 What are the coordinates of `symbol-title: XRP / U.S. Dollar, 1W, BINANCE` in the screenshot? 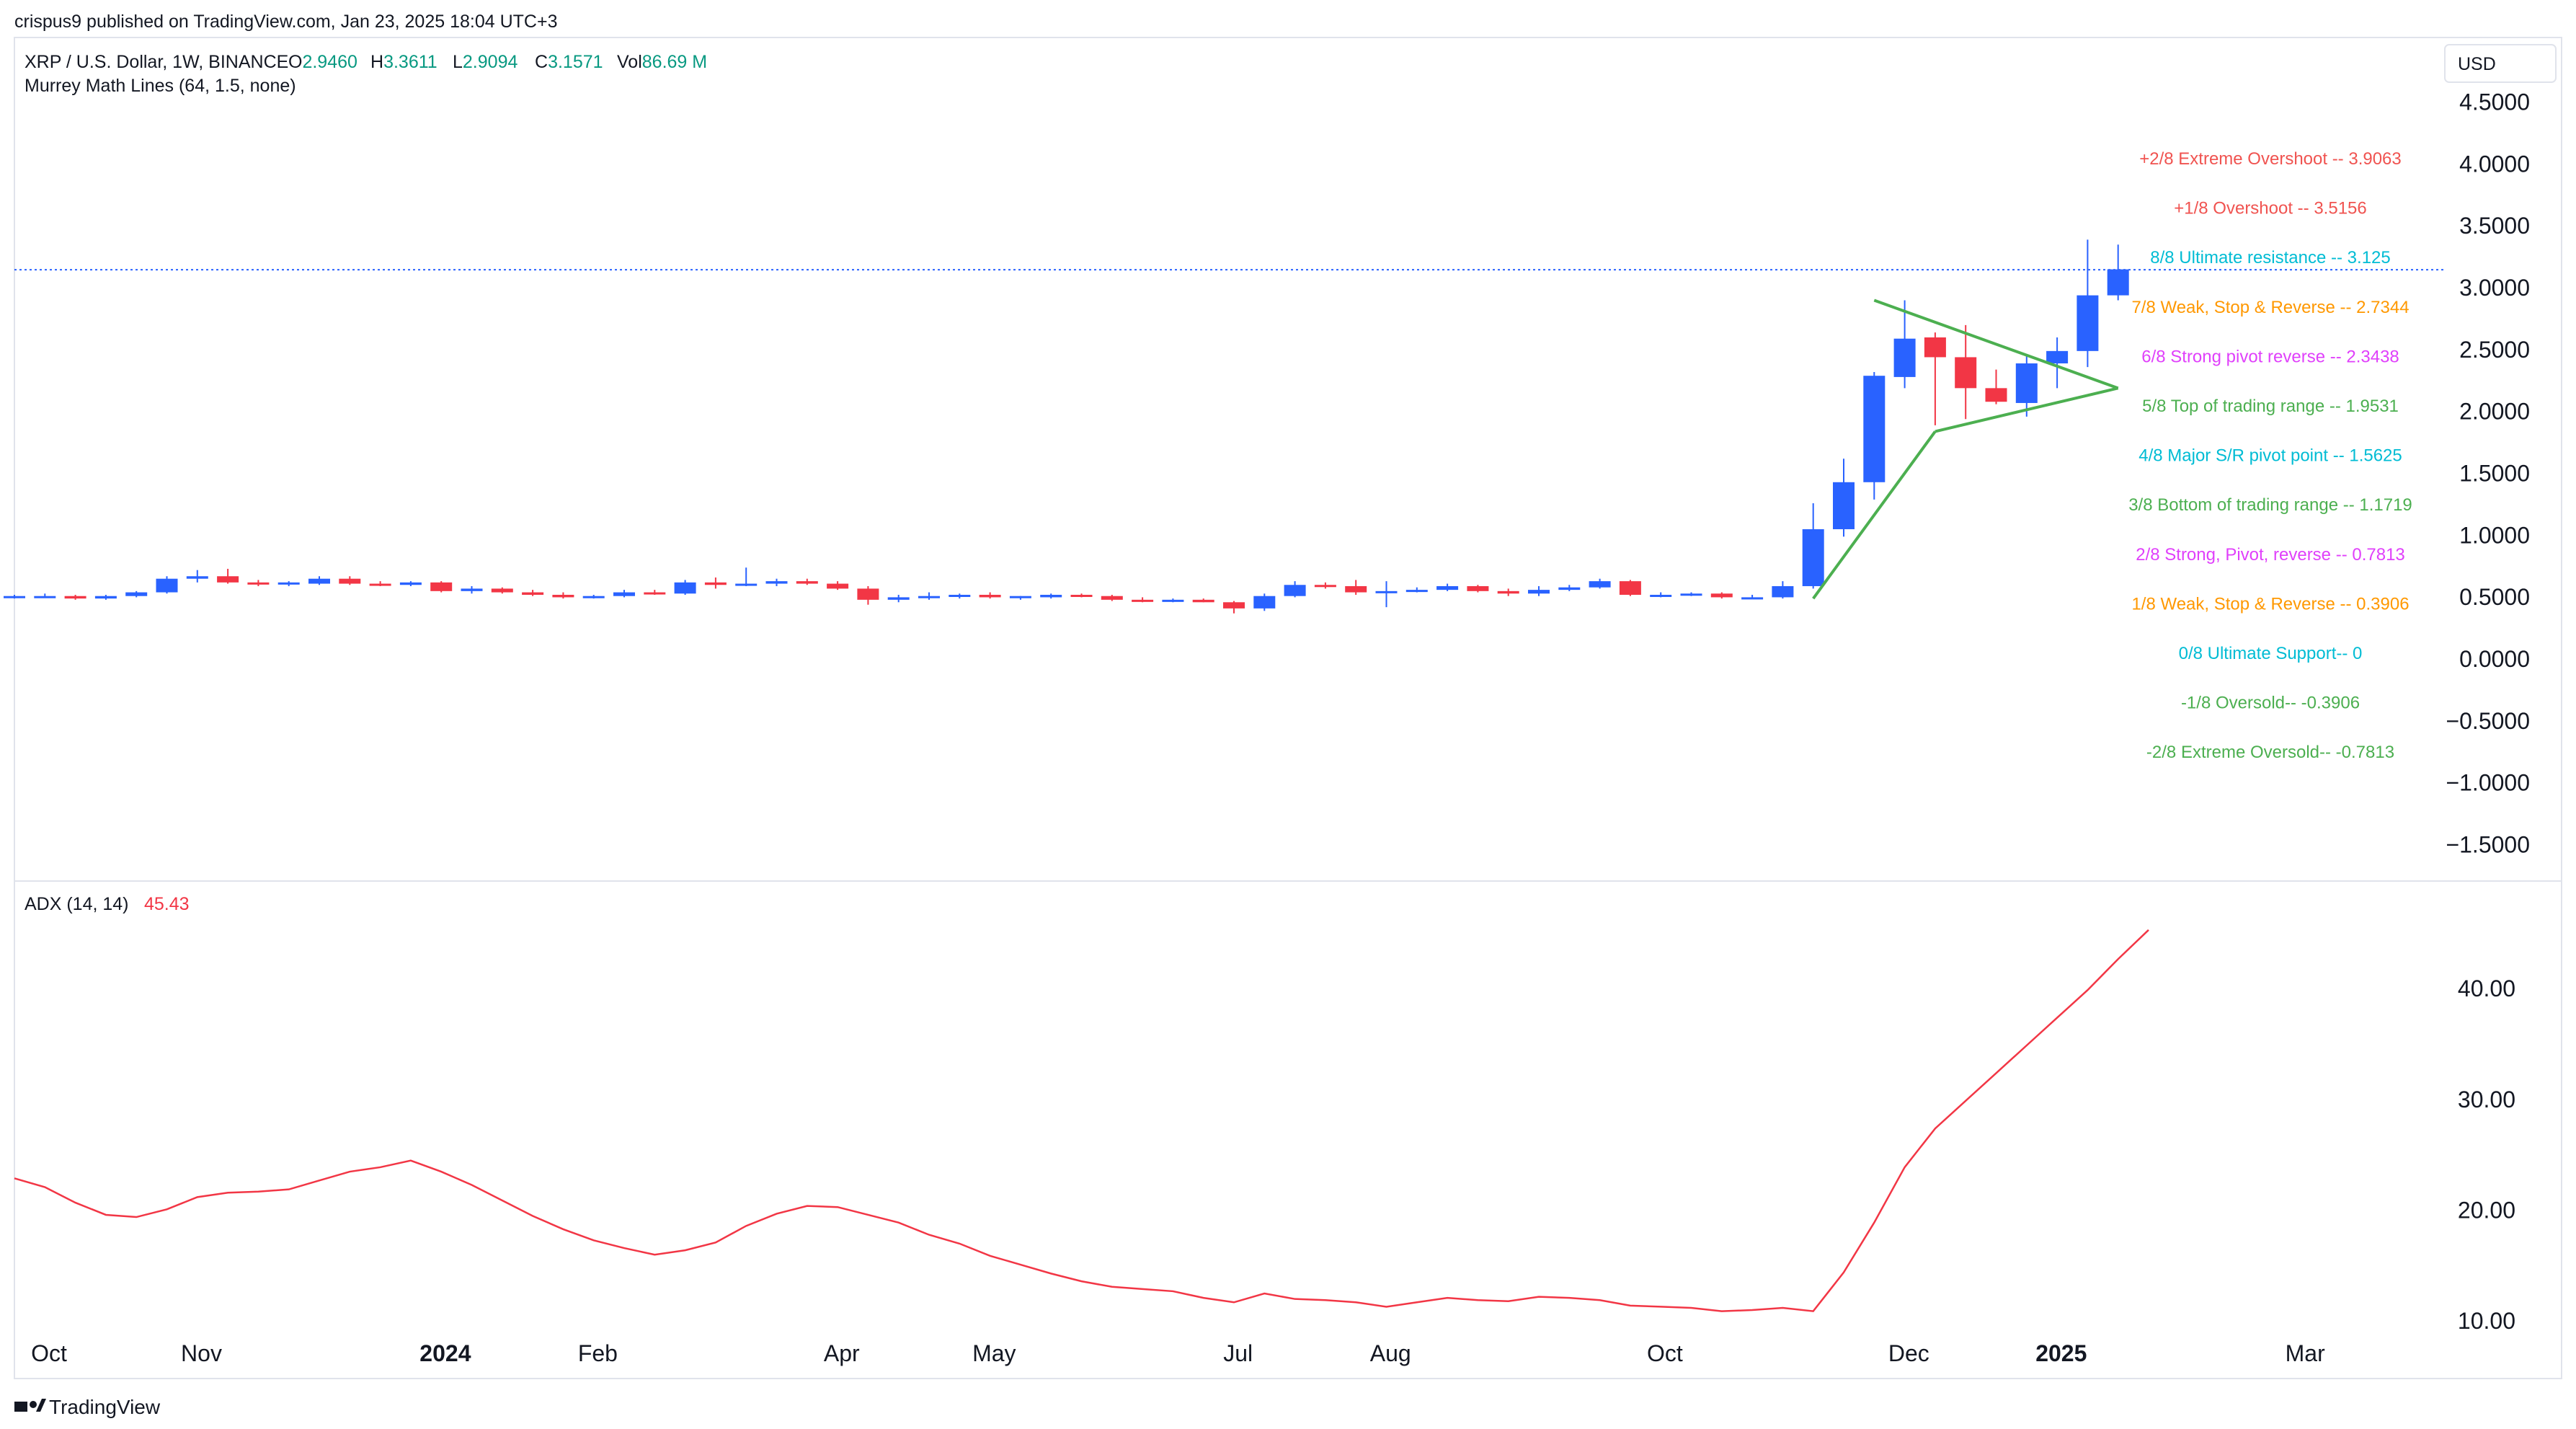 It's located at (156, 62).